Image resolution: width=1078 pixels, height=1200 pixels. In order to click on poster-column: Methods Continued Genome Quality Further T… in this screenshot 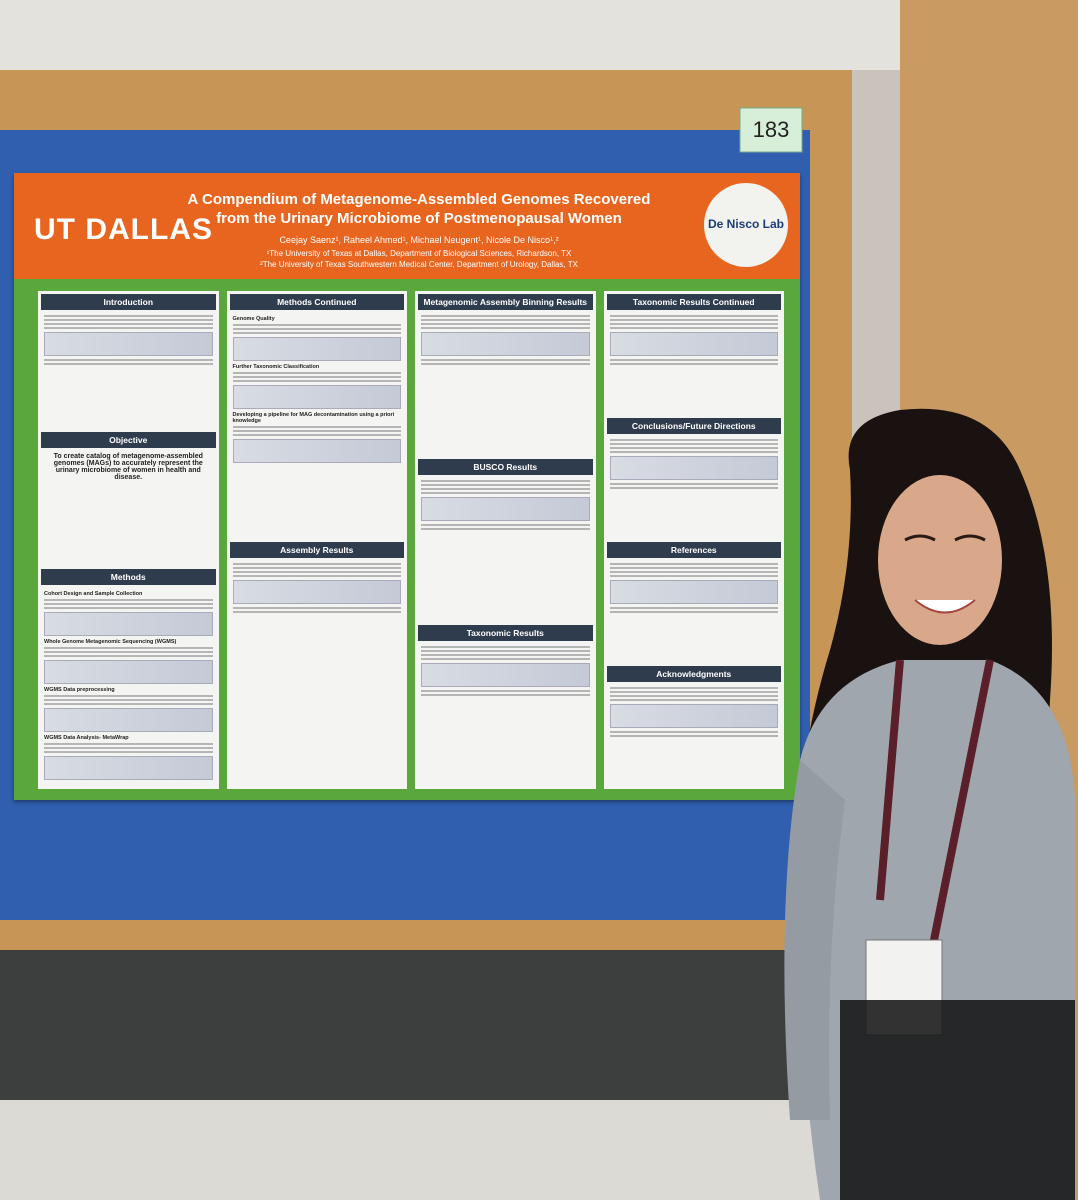, I will do `click(316, 540)`.